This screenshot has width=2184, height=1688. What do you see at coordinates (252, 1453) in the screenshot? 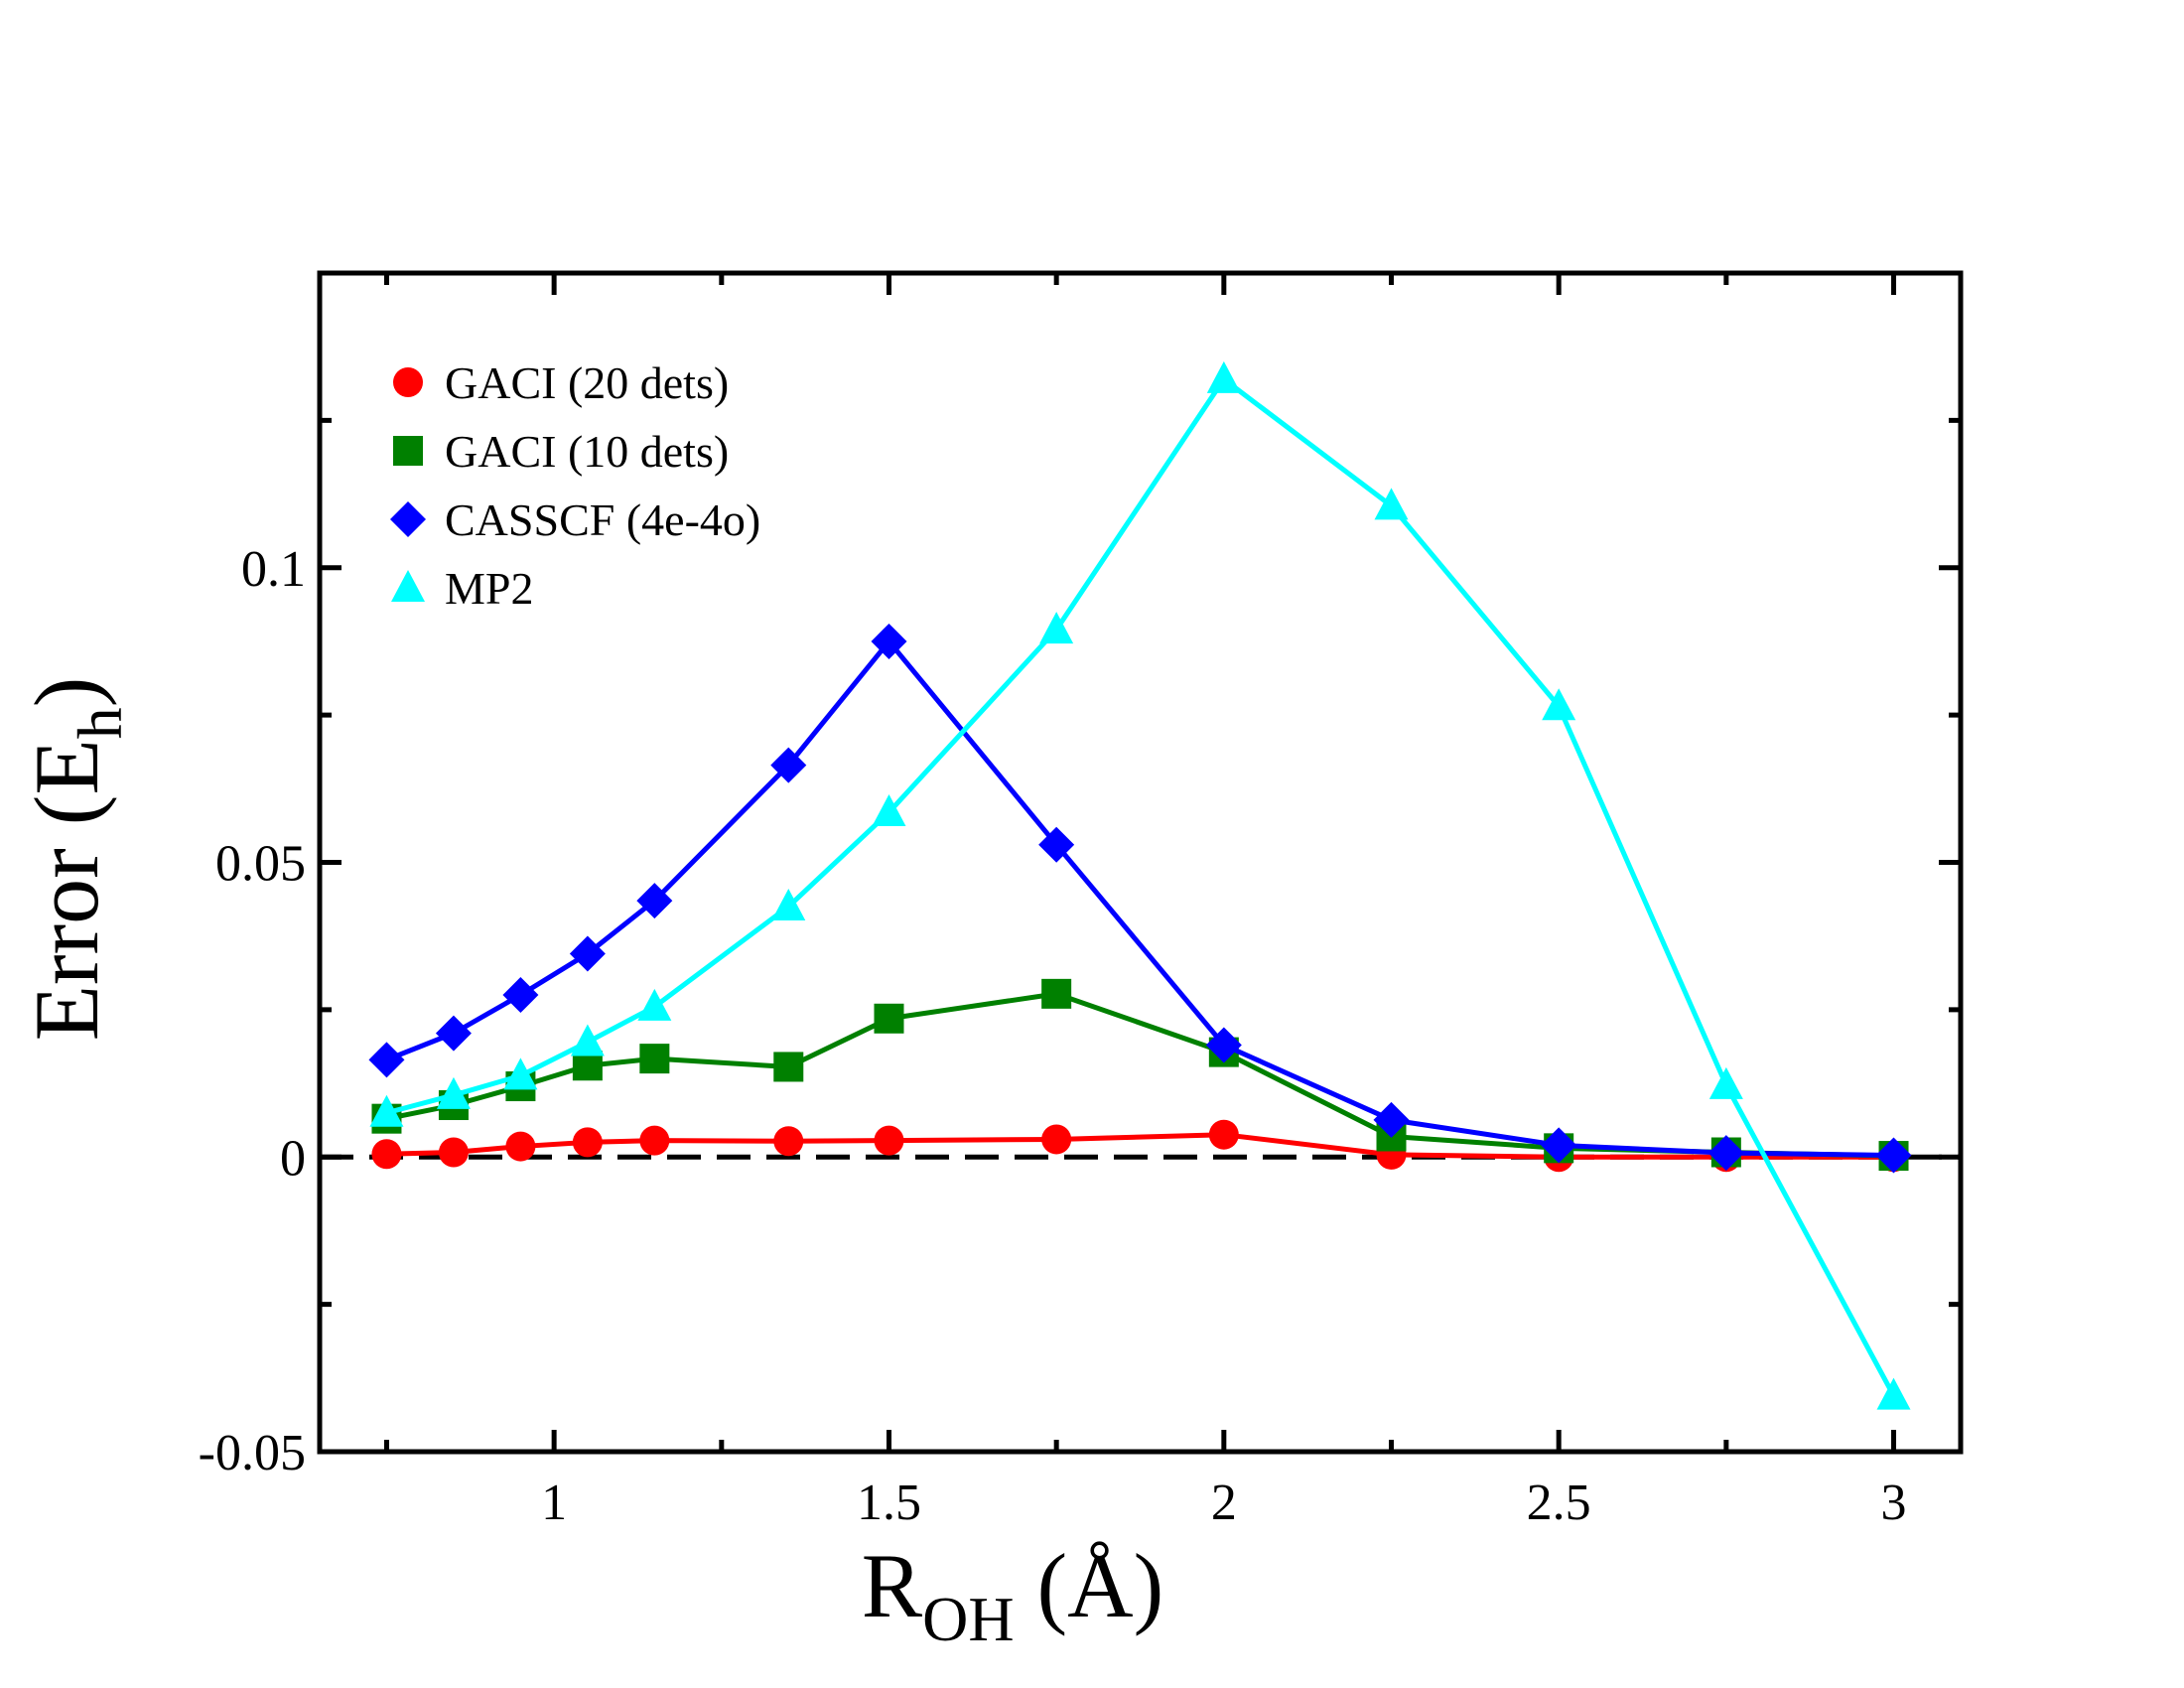
I see `y-tick-label: -0.05` at bounding box center [252, 1453].